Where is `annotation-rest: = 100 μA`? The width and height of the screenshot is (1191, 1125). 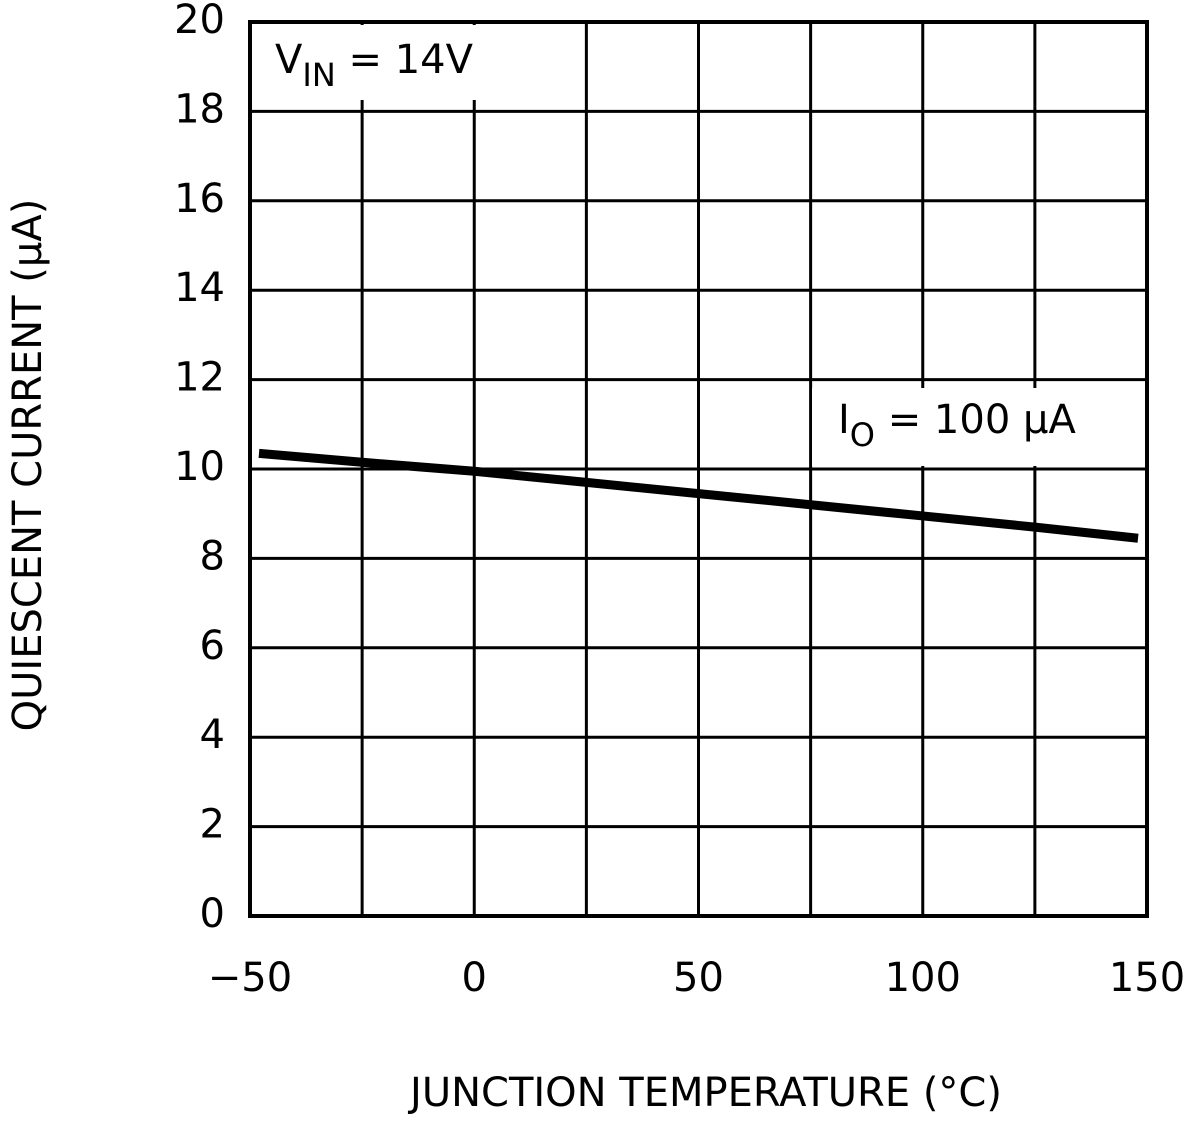 annotation-rest: = 100 μA is located at coordinates (975, 420).